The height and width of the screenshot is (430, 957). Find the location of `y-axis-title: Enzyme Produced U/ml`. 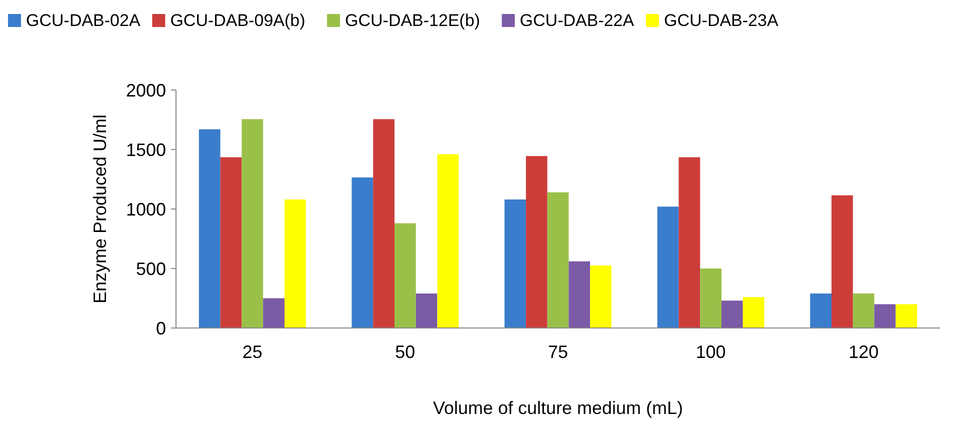

y-axis-title: Enzyme Produced U/ml is located at coordinates (100, 209).